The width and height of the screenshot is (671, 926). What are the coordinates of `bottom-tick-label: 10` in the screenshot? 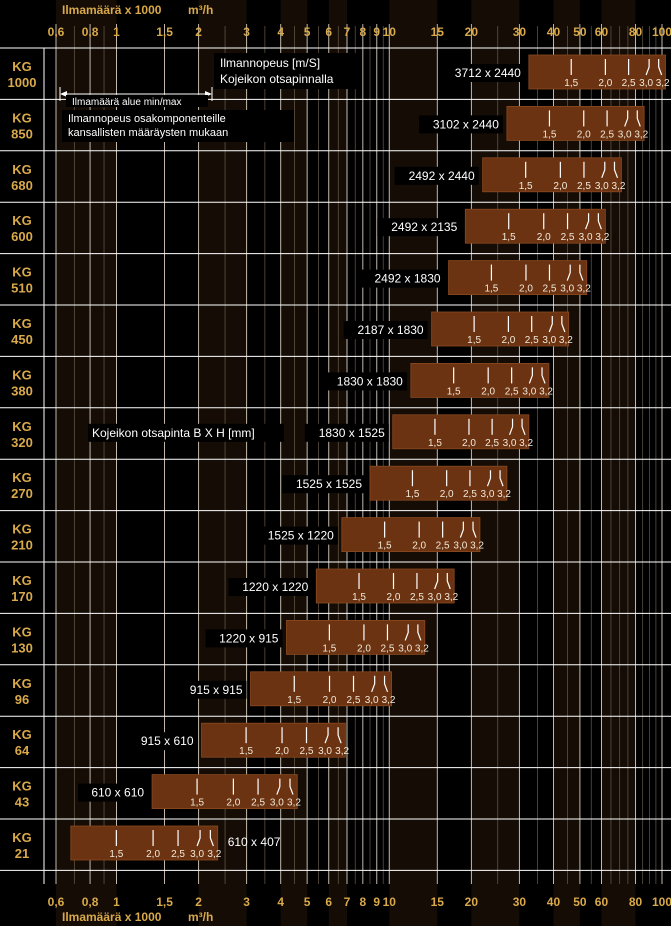 It's located at (390, 902).